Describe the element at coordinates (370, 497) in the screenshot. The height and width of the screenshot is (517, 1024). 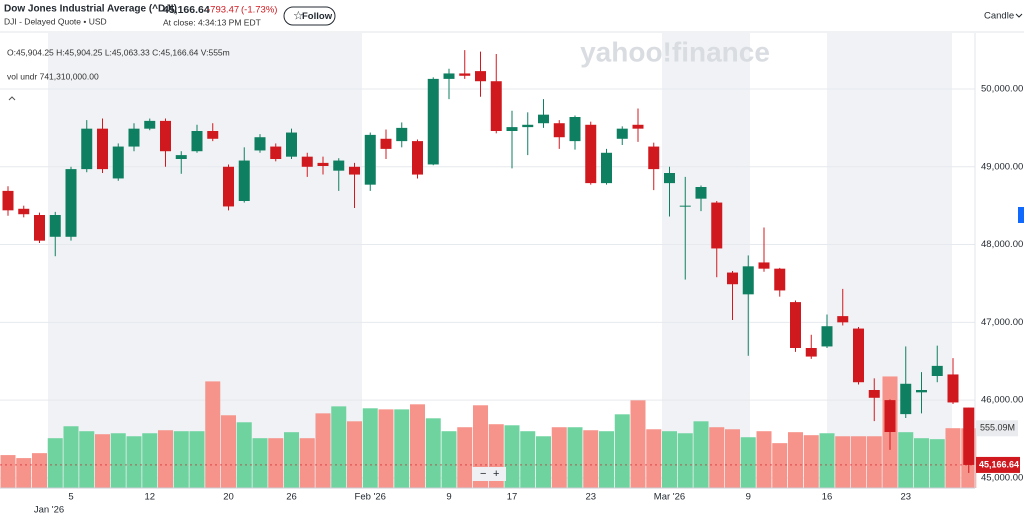
I see `x-tick-label: Feb '26` at that location.